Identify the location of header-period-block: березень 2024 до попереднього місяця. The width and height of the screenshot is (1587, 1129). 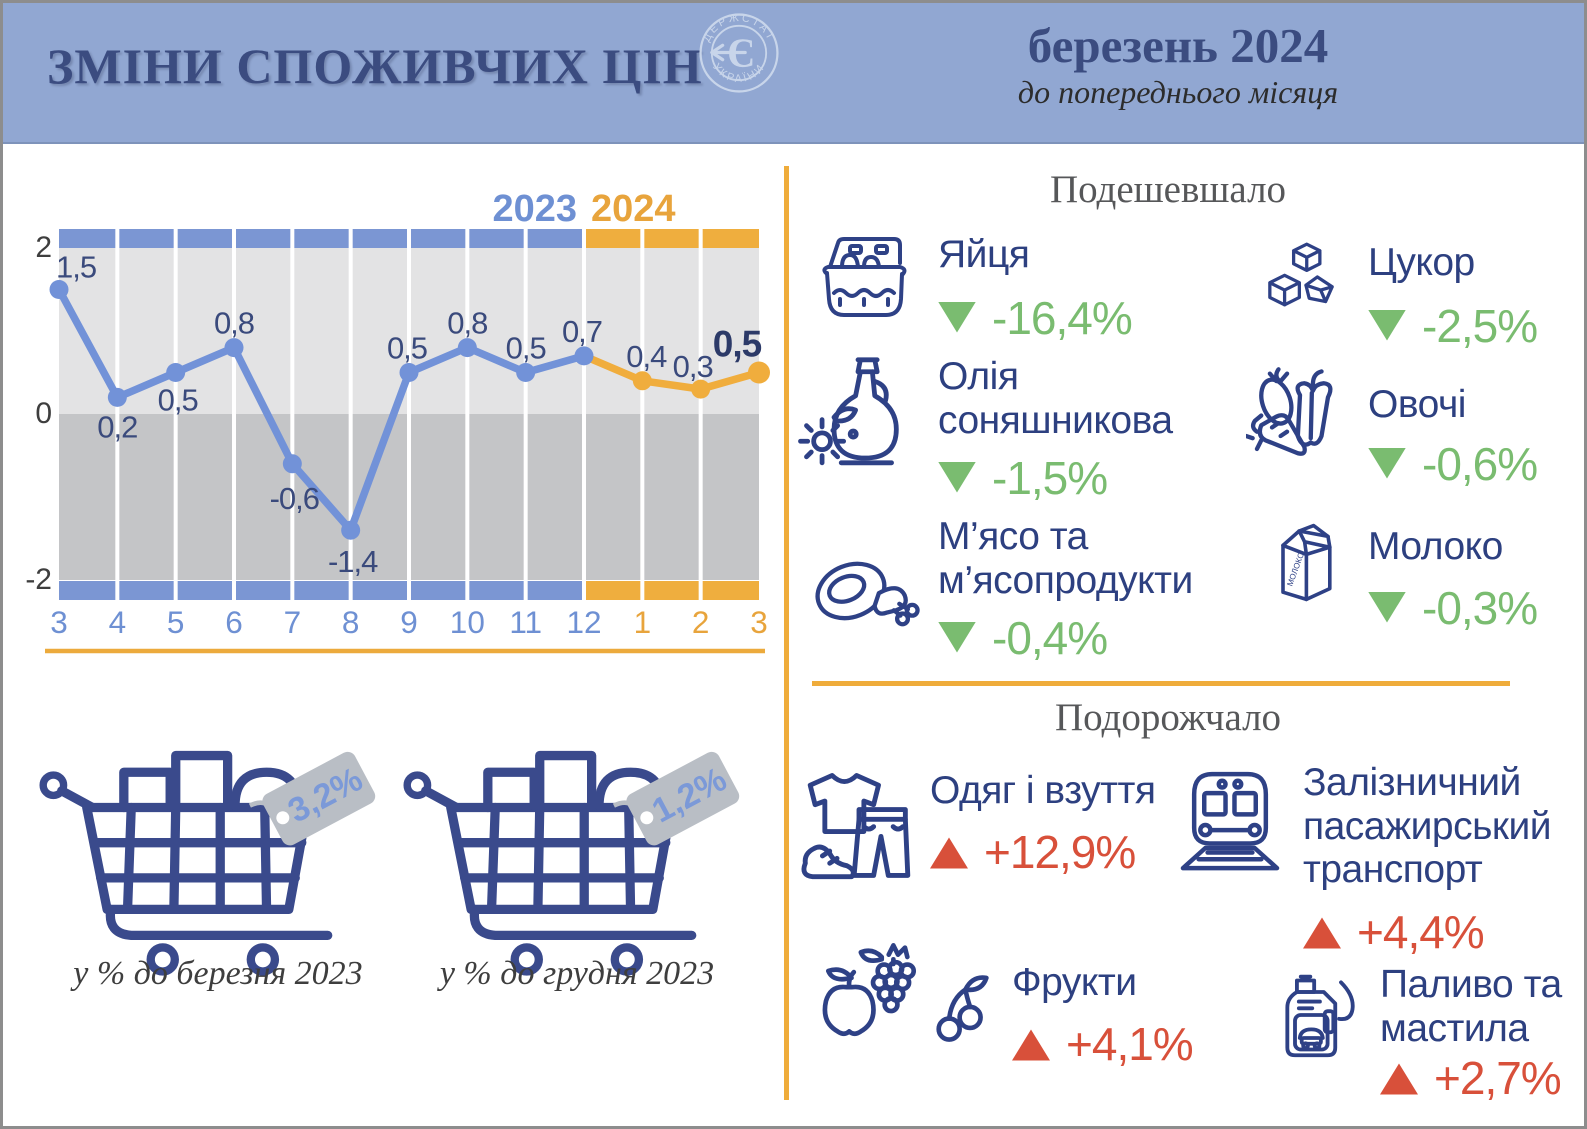
(1178, 64).